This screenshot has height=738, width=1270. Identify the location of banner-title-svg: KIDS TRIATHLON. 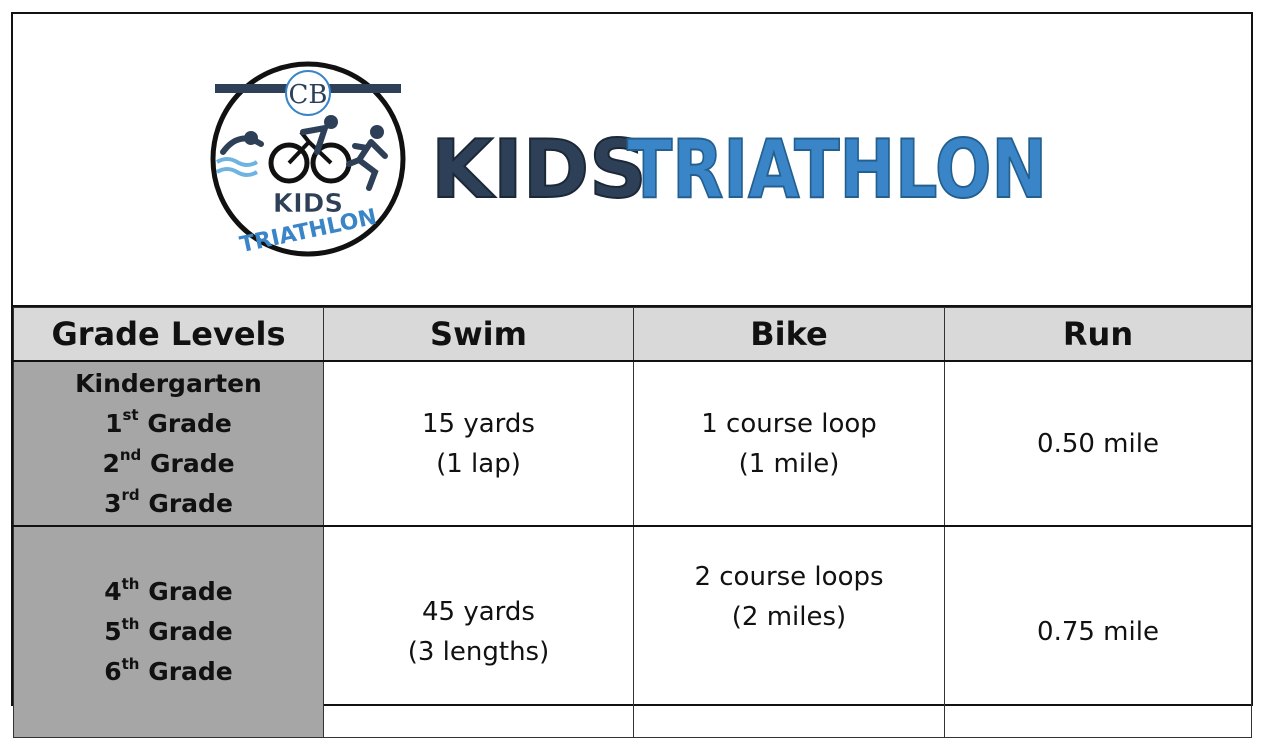
(739, 169).